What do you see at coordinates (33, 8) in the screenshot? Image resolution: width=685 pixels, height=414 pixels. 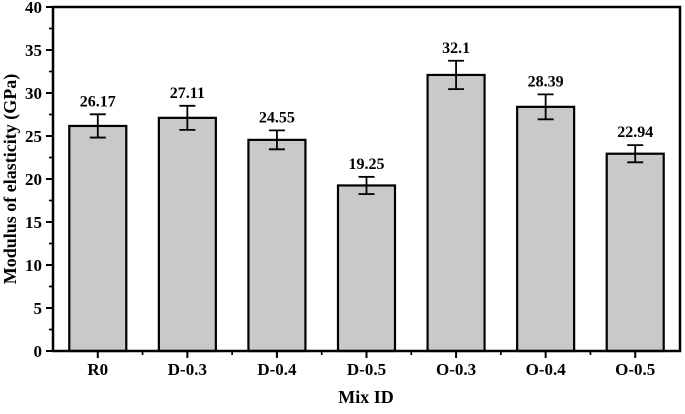 I see `y-tick-label: 40` at bounding box center [33, 8].